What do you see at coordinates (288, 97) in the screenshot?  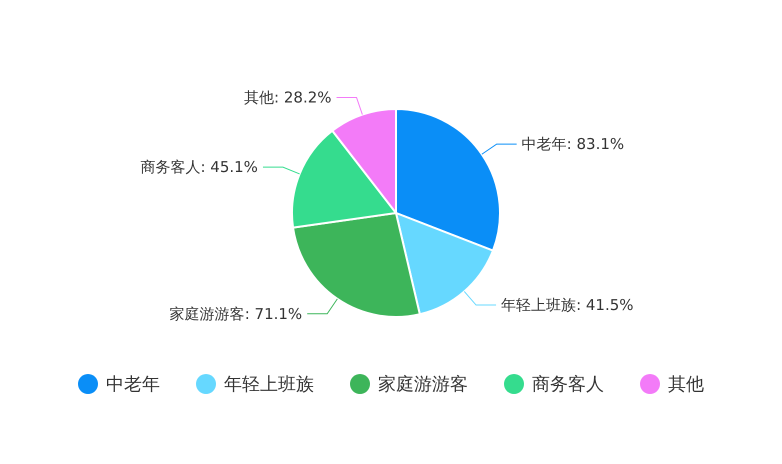 I see `category-label: 其他: 28.2%` at bounding box center [288, 97].